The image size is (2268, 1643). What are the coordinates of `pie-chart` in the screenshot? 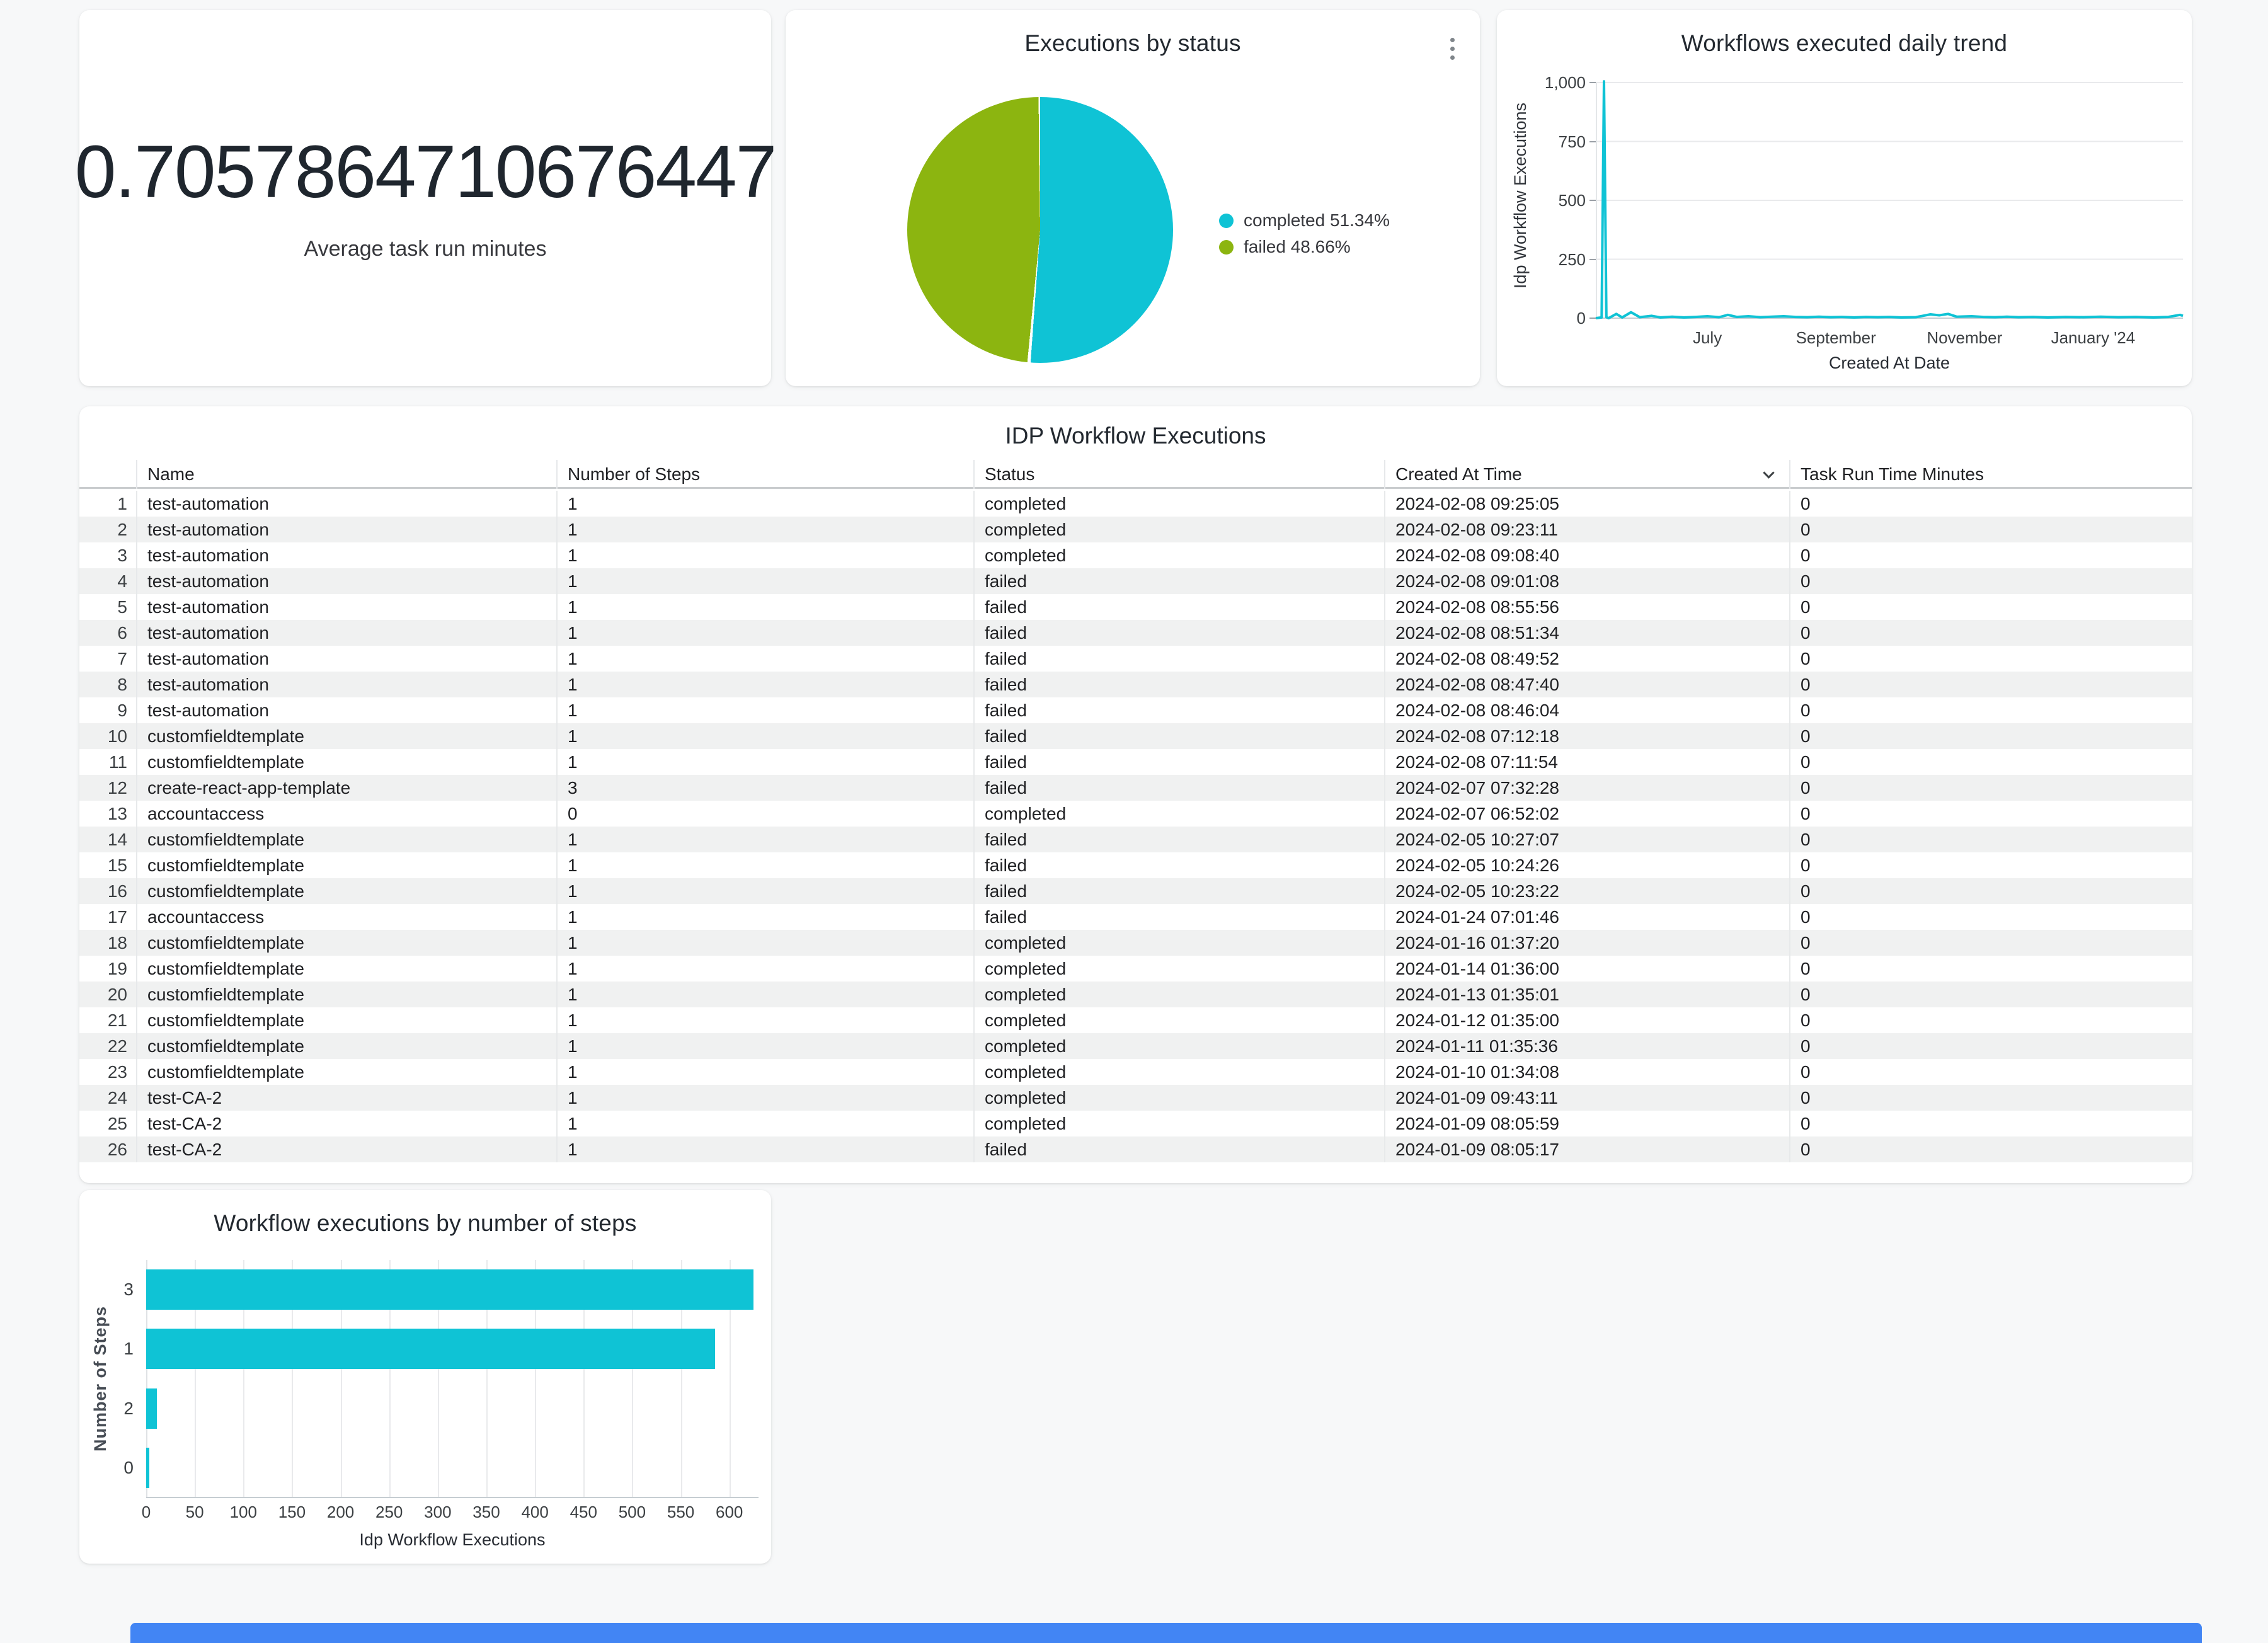 It's located at (1040, 230).